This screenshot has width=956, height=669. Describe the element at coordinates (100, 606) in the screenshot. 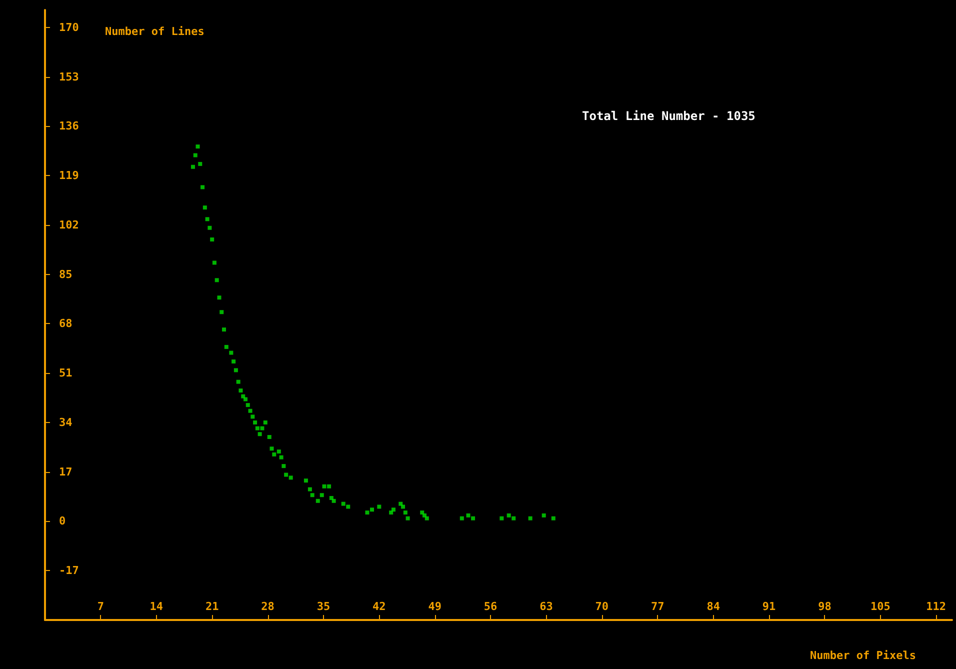

I see `x-tick-label: 7` at that location.